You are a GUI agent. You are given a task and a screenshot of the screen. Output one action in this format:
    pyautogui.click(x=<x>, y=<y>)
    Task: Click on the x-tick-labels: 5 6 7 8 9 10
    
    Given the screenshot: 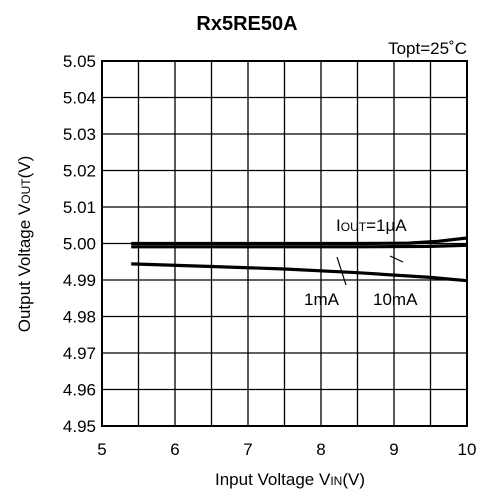 What is the action you would take?
    pyautogui.click(x=286, y=449)
    